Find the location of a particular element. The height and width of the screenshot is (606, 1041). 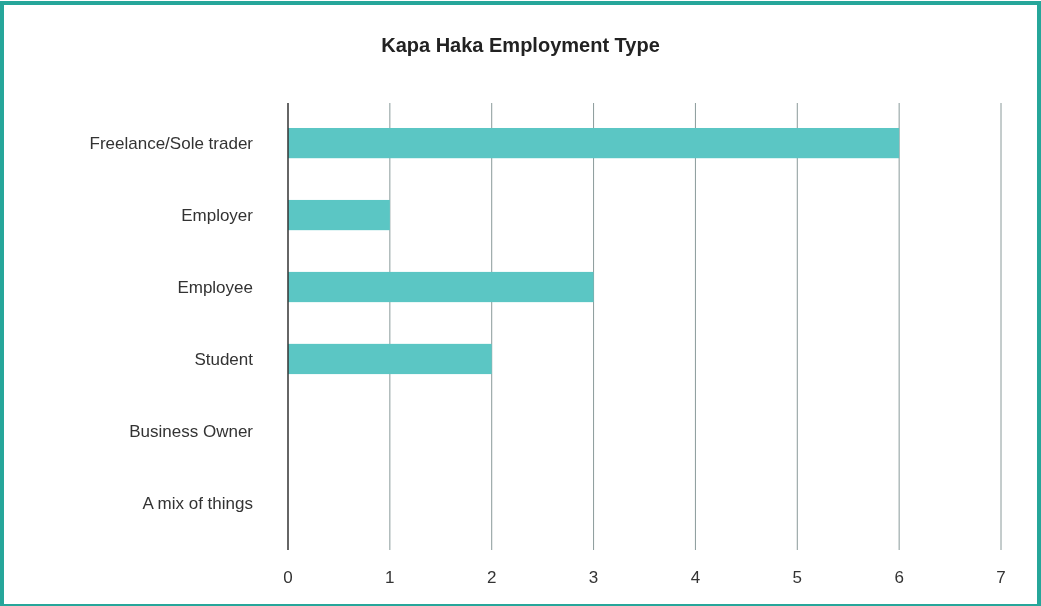

x-tick-label: 7 is located at coordinates (1001, 577).